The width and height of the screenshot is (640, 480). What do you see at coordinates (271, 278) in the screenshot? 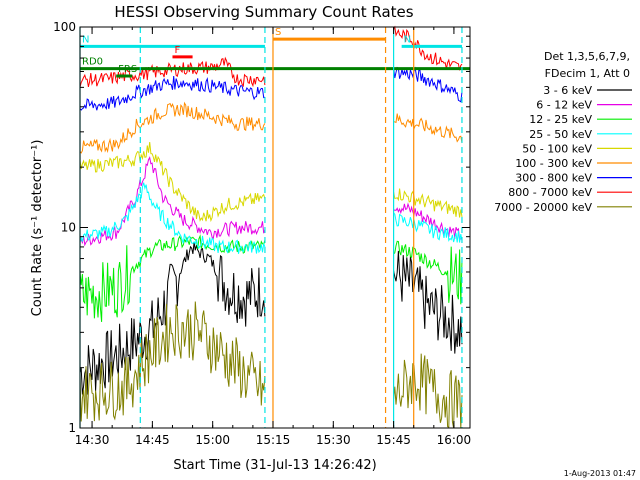
I see `series-12-25-kev` at bounding box center [271, 278].